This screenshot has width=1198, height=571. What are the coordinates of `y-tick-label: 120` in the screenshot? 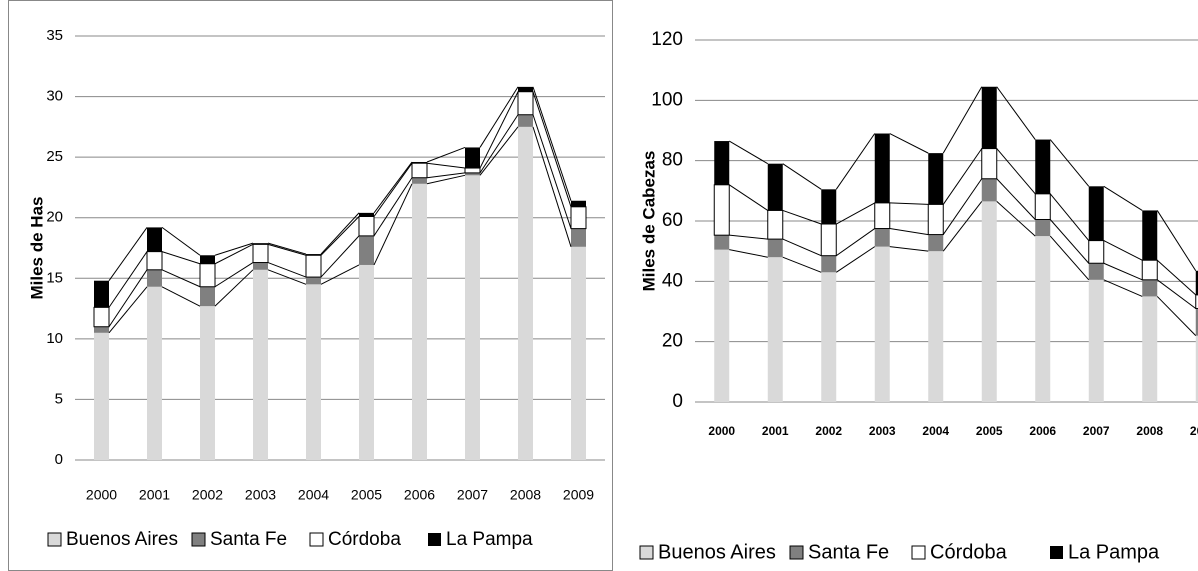 It's located at (667, 39).